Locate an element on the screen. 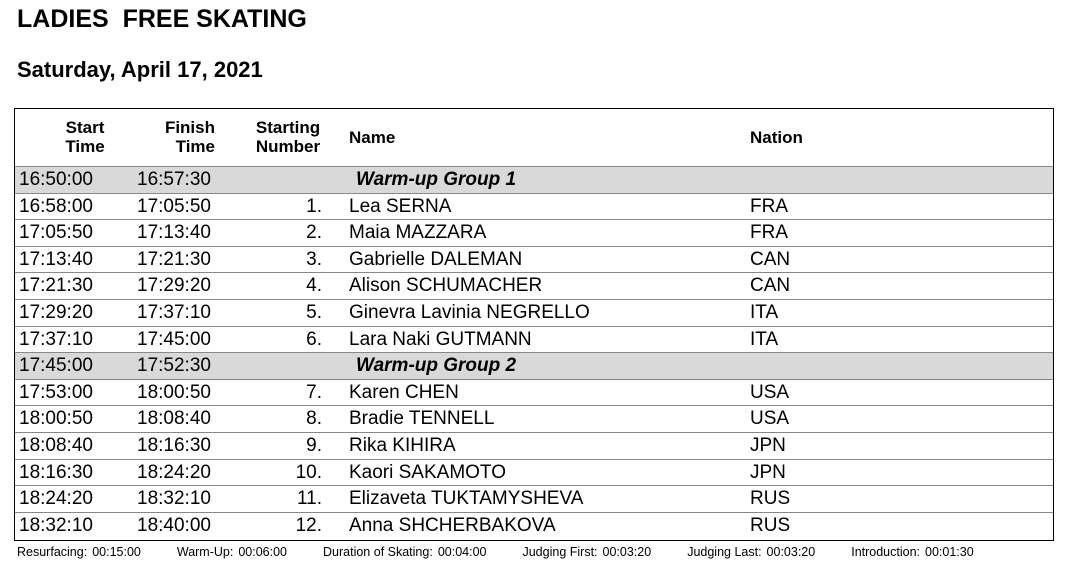  start-time: 18:16:30 is located at coordinates (56, 472).